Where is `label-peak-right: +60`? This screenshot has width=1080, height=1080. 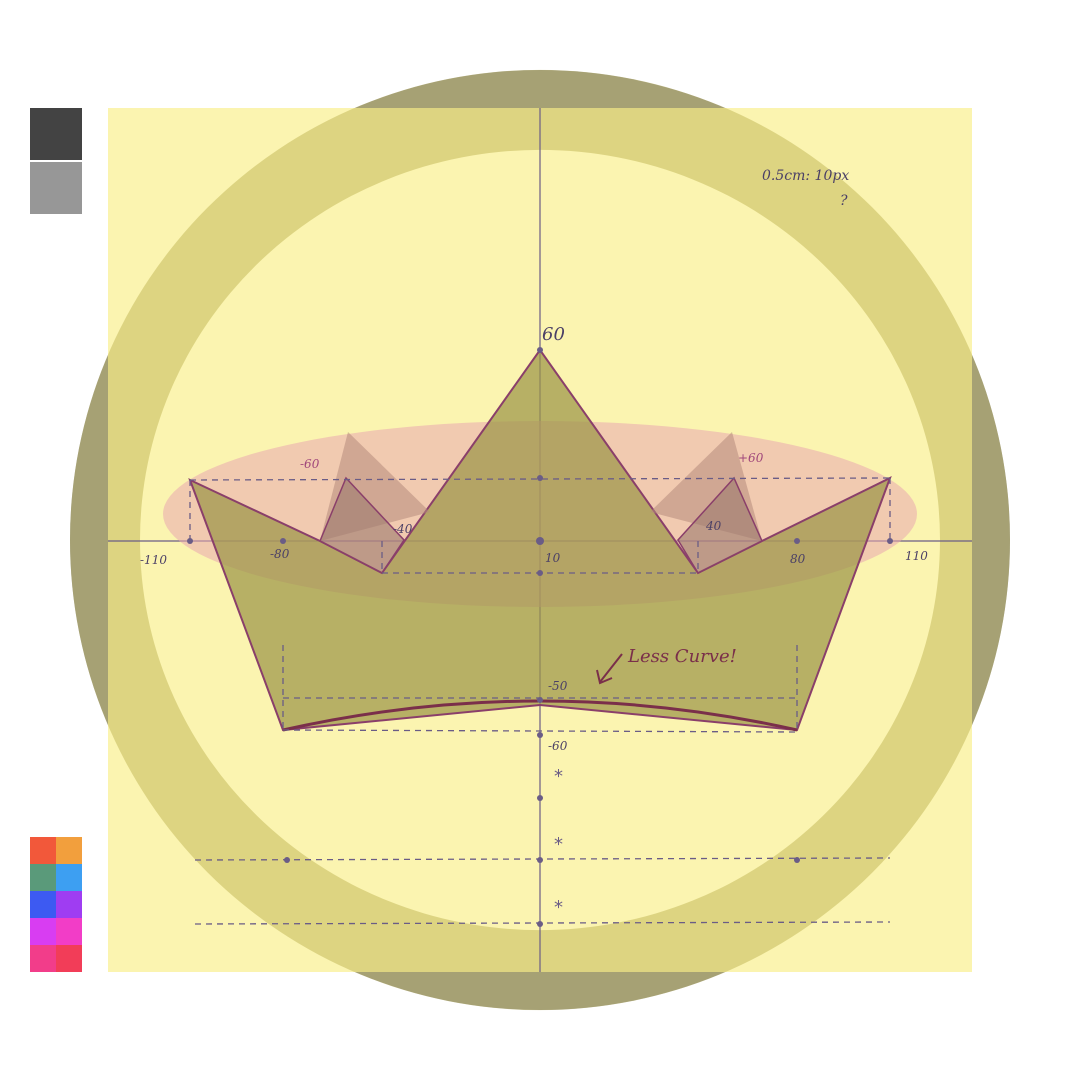
label-peak-right: +60 is located at coordinates (751, 458).